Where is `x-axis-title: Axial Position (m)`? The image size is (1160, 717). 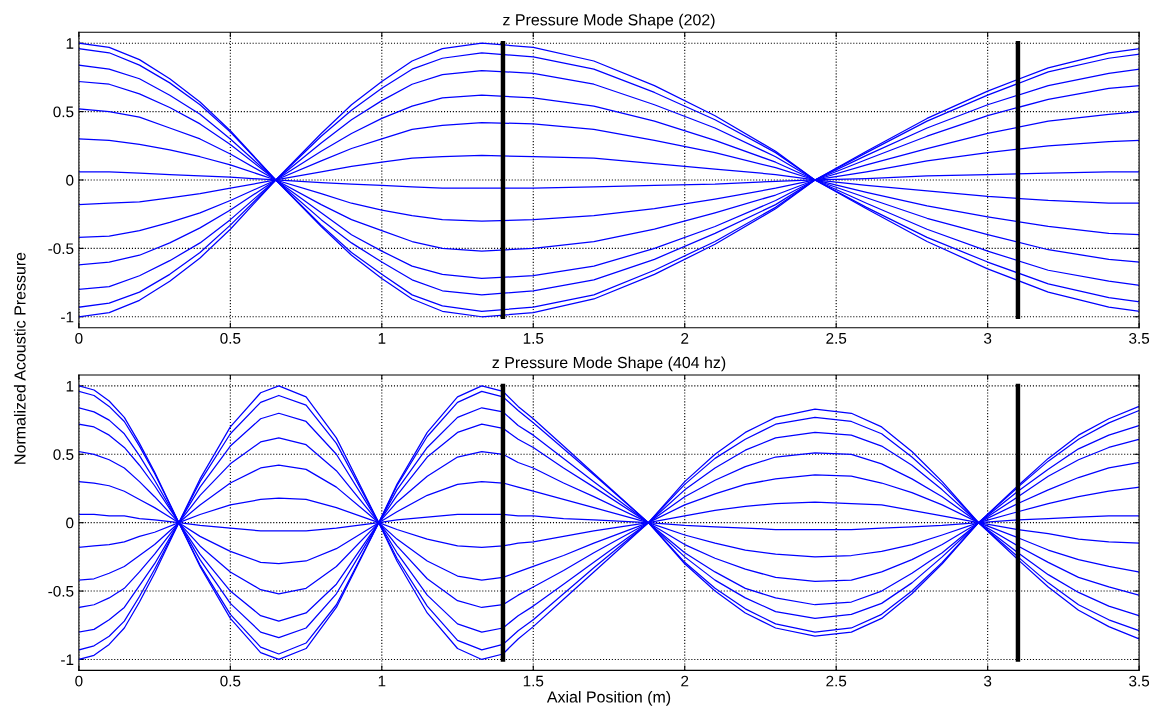 x-axis-title: Axial Position (m) is located at coordinates (608, 698).